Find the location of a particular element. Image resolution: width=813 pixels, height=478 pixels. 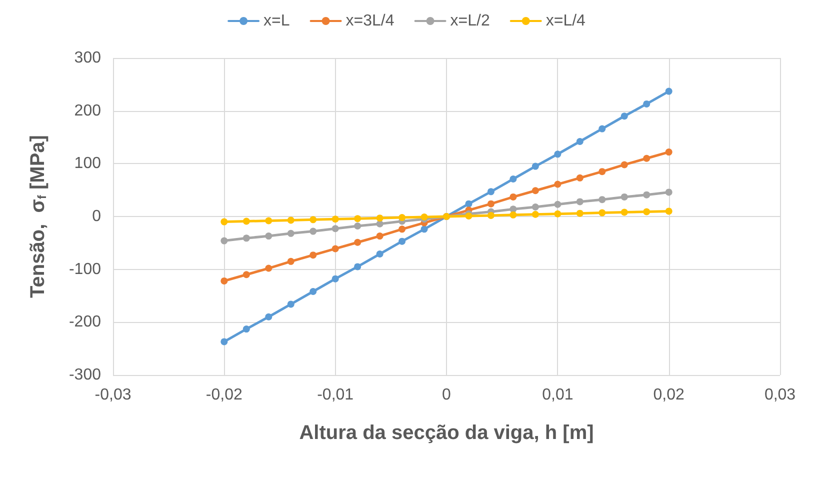

x-tick-label: -0,02 is located at coordinates (224, 395).